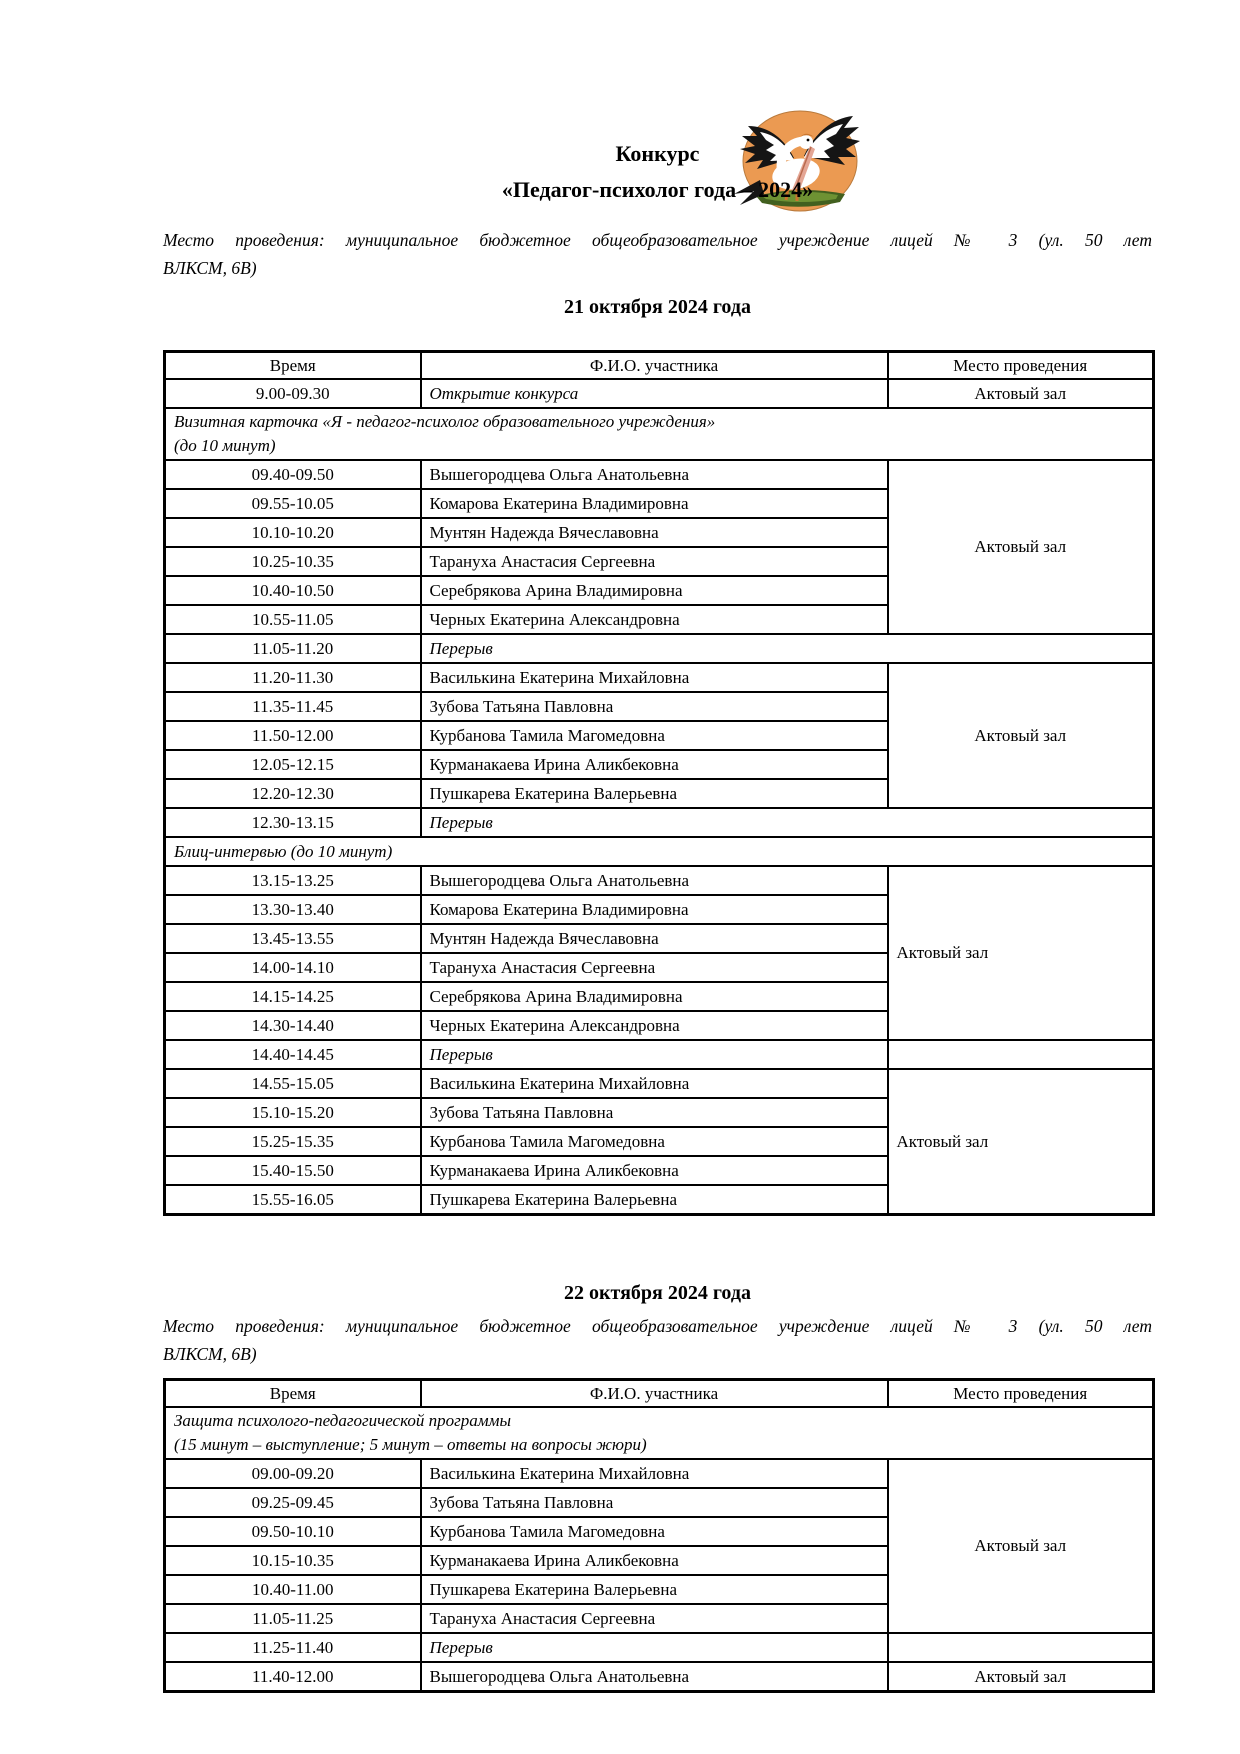 The height and width of the screenshot is (1754, 1240). I want to click on time-cell: 10.55-11.05, so click(292, 619).